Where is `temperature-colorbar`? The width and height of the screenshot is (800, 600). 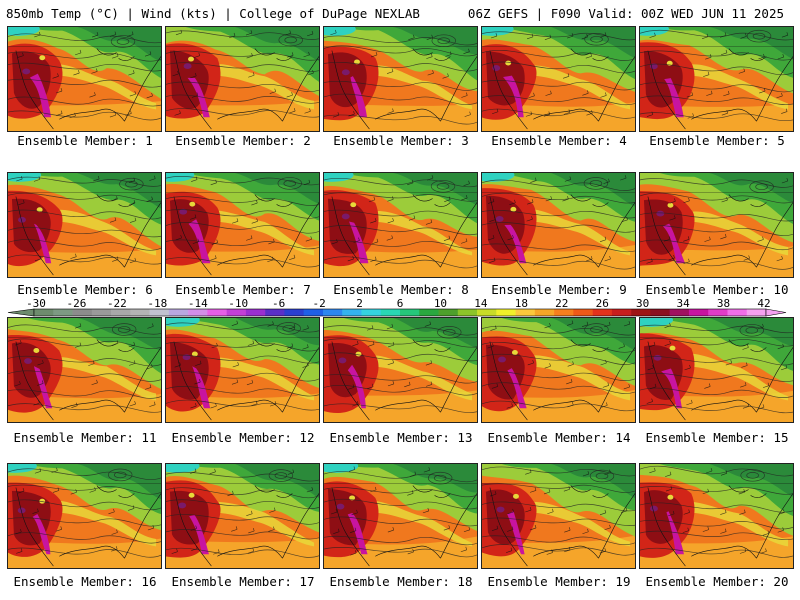
temperature-colorbar is located at coordinates (397, 312).